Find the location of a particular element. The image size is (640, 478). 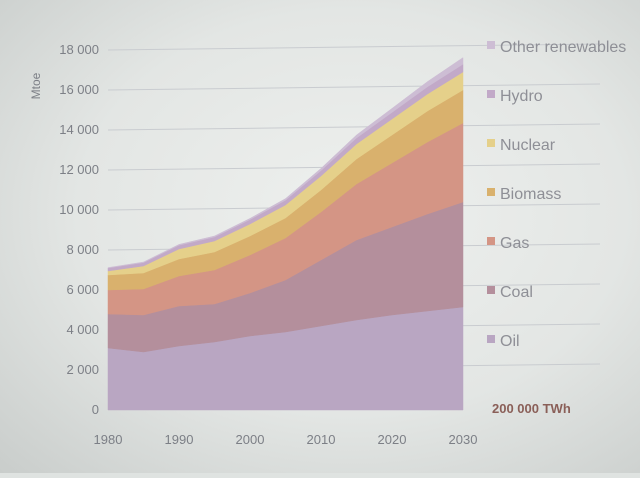

legend-label-coal: Coal is located at coordinates (516, 292).